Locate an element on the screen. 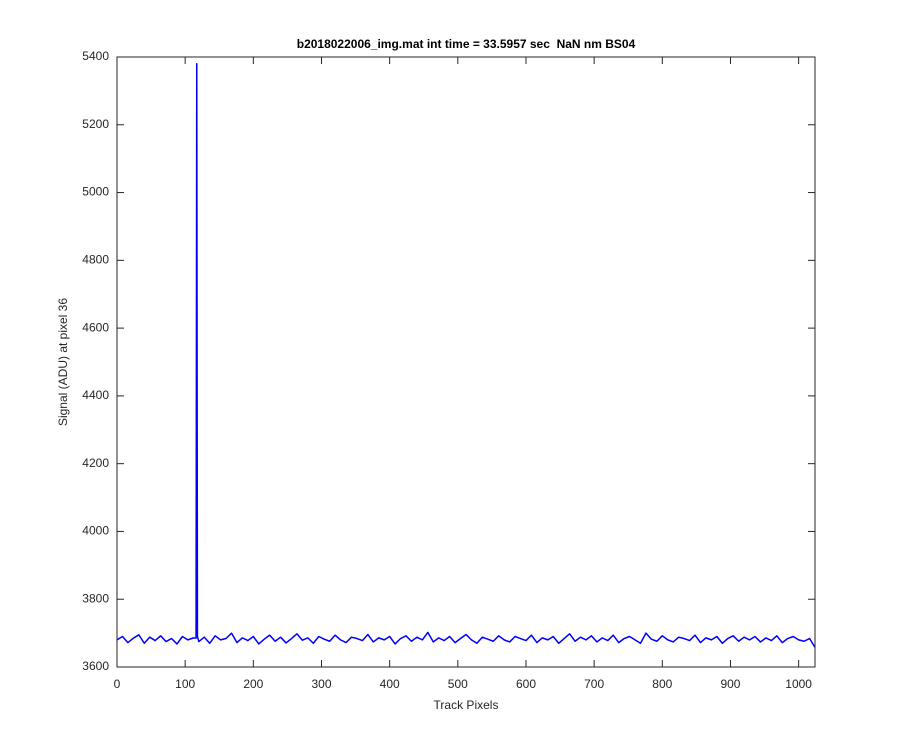 The width and height of the screenshot is (900, 750). x-tick-label: 300 is located at coordinates (321, 684).